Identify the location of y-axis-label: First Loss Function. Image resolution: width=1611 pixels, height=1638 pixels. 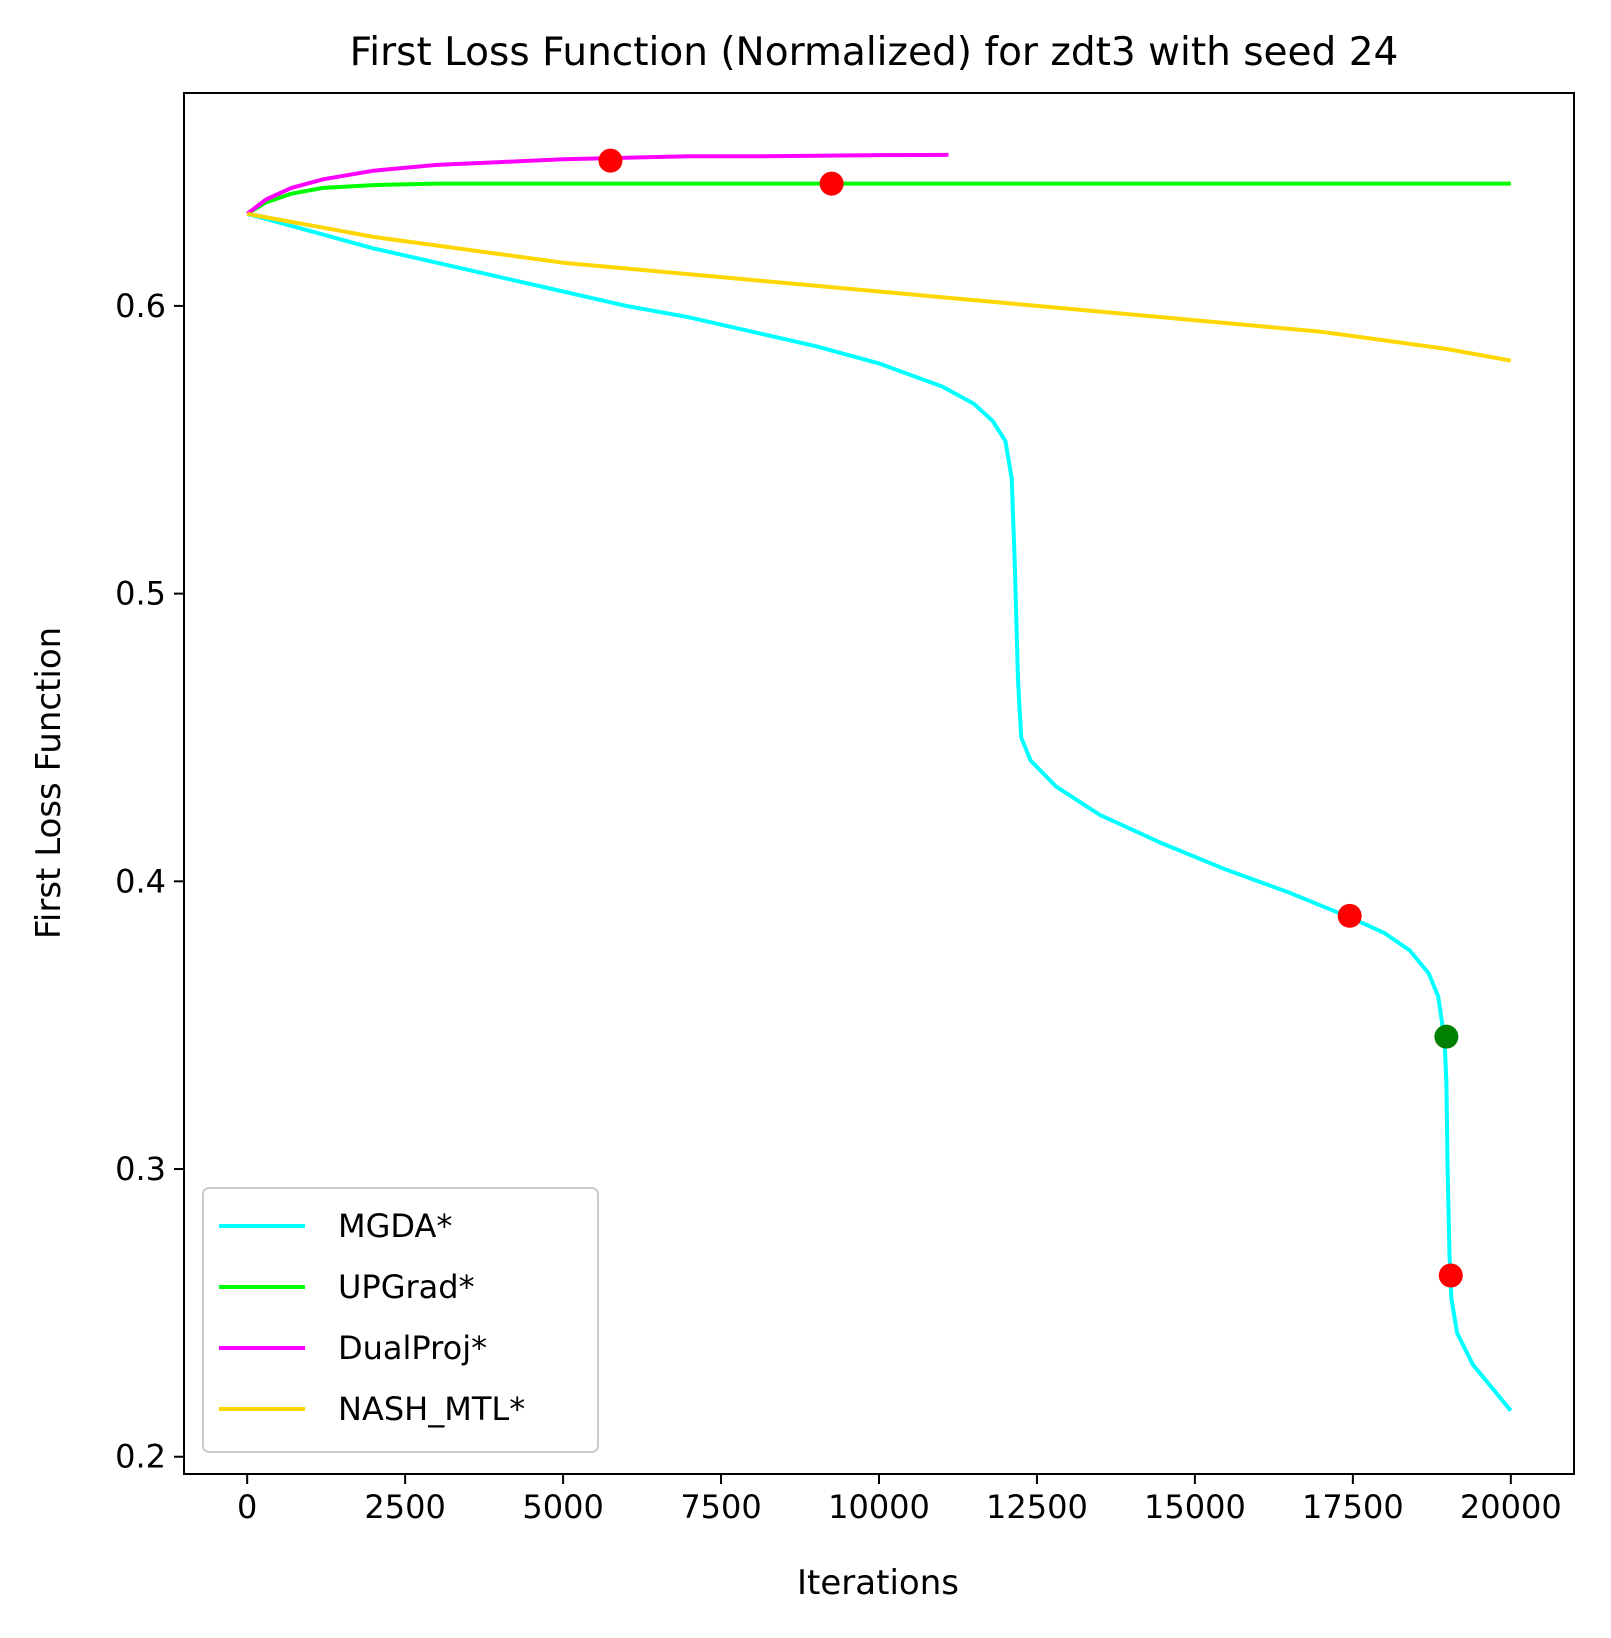
(49, 783).